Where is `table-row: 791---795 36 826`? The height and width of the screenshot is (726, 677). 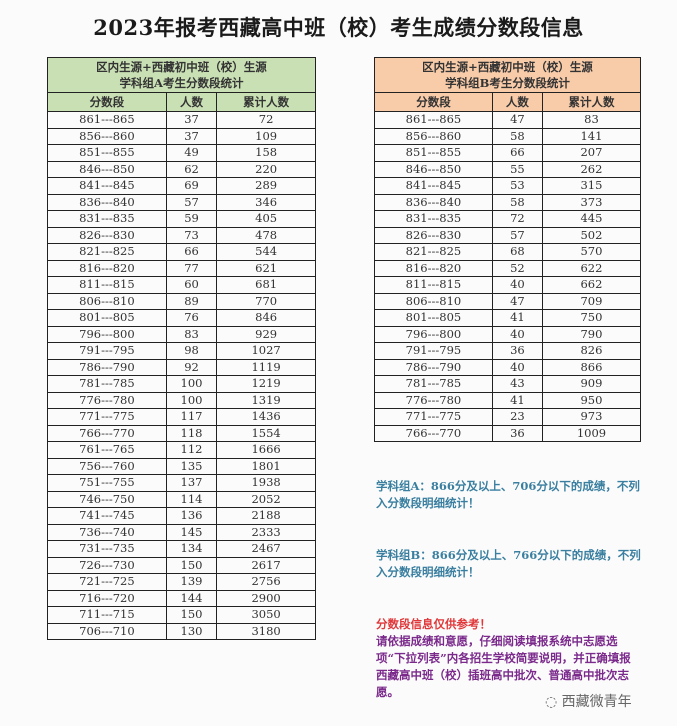 table-row: 791---795 36 826 is located at coordinates (508, 351).